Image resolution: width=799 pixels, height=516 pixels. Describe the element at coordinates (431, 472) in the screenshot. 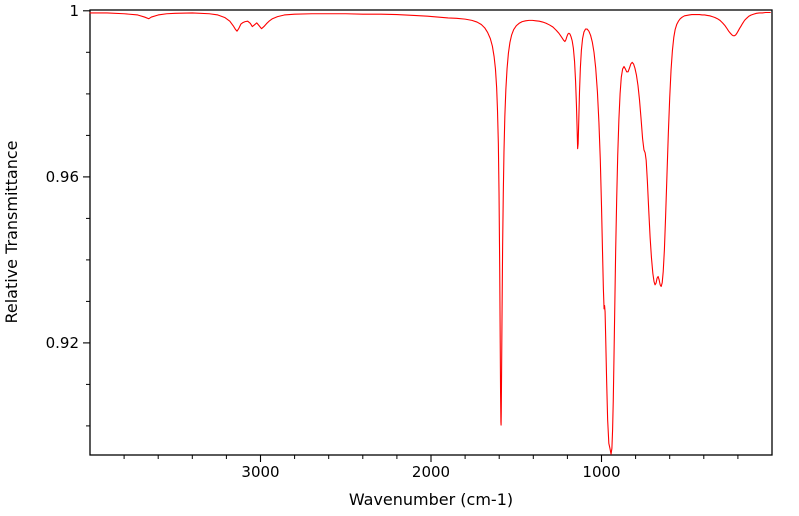

I see `x-tick-label: 2000` at that location.